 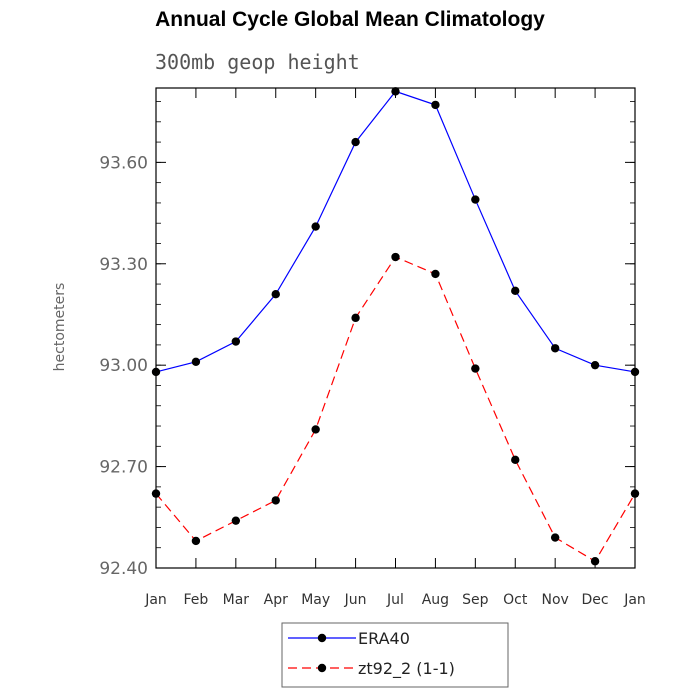 I want to click on x-tick-label: Jul, so click(x=395, y=600).